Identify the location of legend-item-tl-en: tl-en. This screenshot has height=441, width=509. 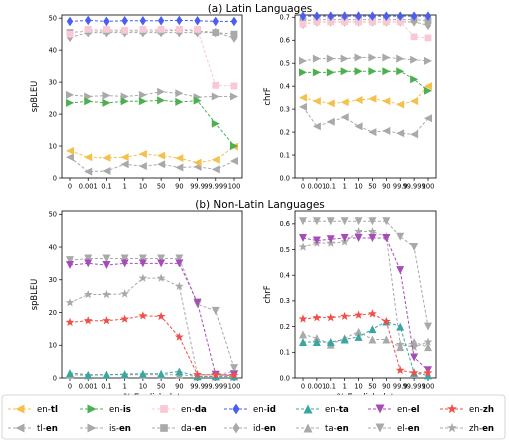
(33, 428).